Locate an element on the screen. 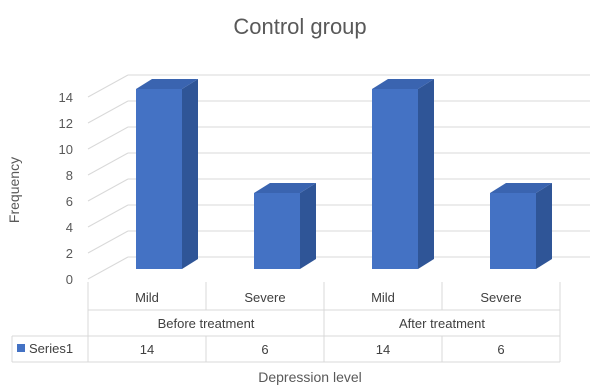 This screenshot has width=600, height=390. y-tick-label: 6 is located at coordinates (69, 201).